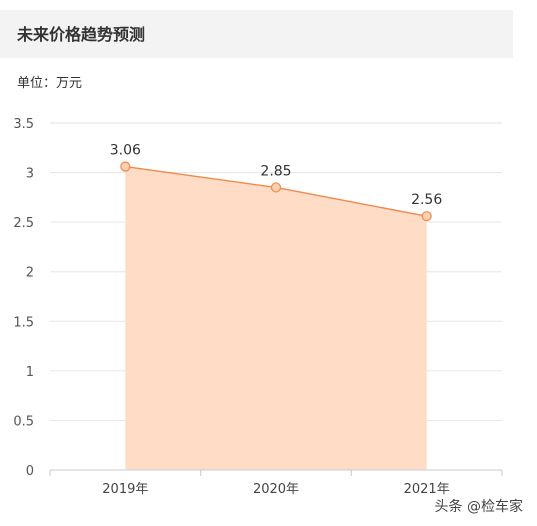 The height and width of the screenshot is (526, 537). Describe the element at coordinates (426, 200) in the screenshot. I see `data-value-label: 2.56` at that location.